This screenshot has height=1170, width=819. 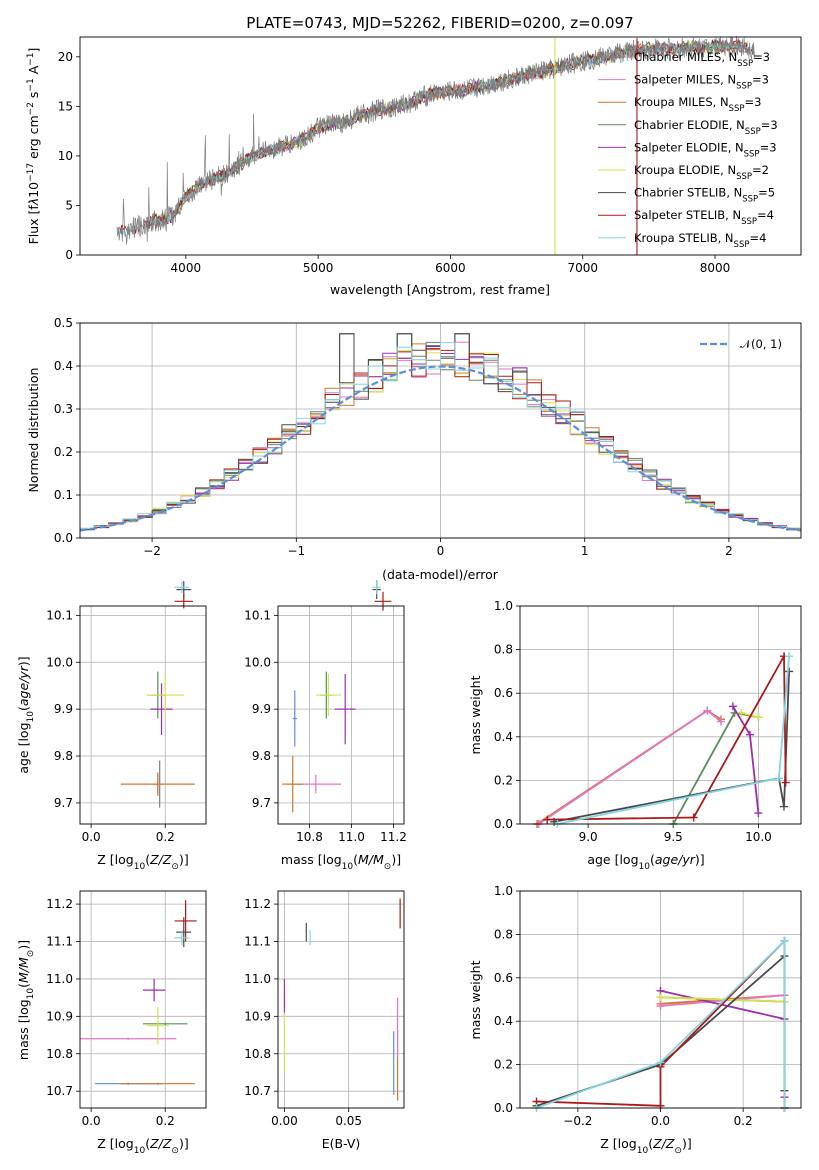 I want to click on weight-marker-chabrier_stelib, so click(x=789, y=671).